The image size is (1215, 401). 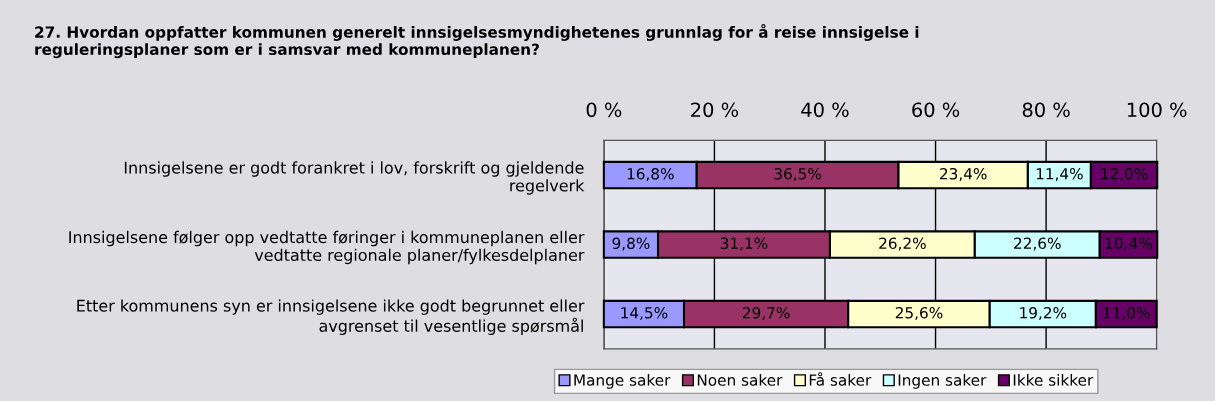 What do you see at coordinates (604, 110) in the screenshot?
I see `x-tick-label: 0 %` at bounding box center [604, 110].